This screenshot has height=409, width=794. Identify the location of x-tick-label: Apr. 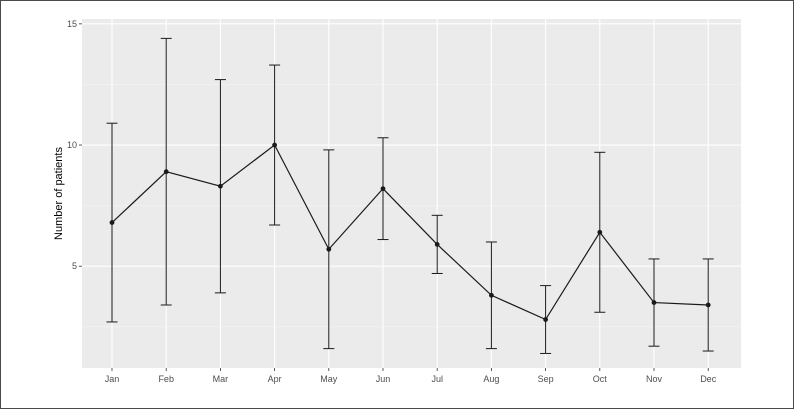
(275, 379).